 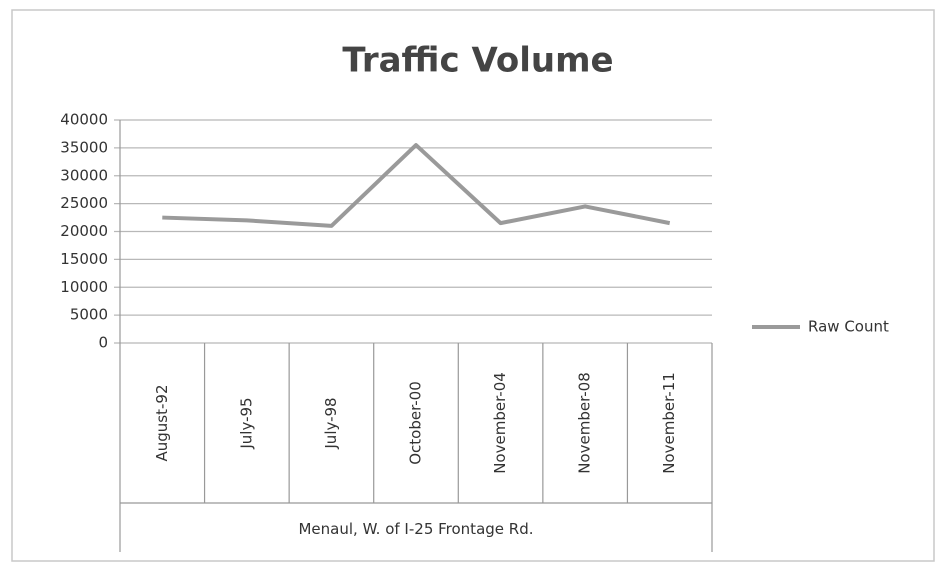 What do you see at coordinates (477, 61) in the screenshot?
I see `chart-title: Traffic Volume` at bounding box center [477, 61].